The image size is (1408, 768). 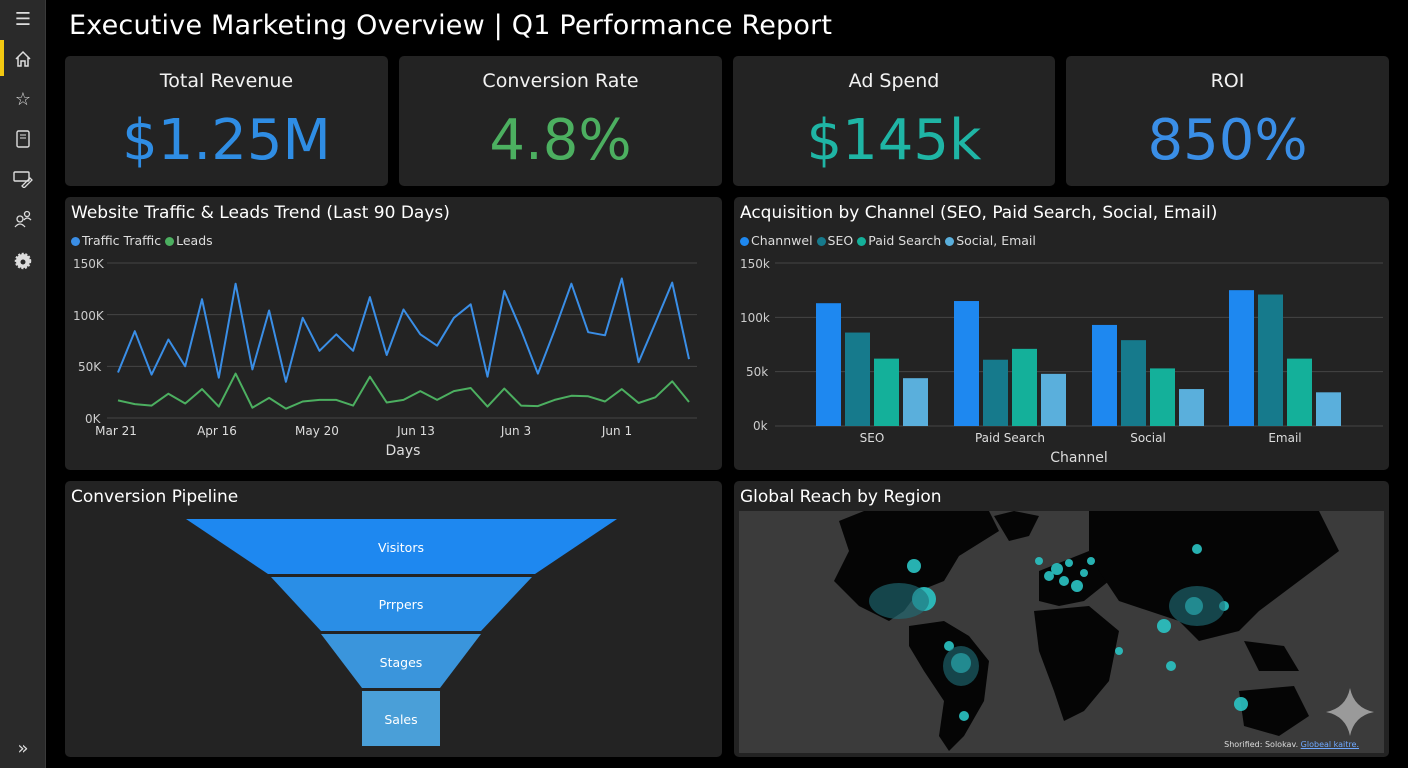 I want to click on kpi-value: 850%, so click(x=1227, y=140).